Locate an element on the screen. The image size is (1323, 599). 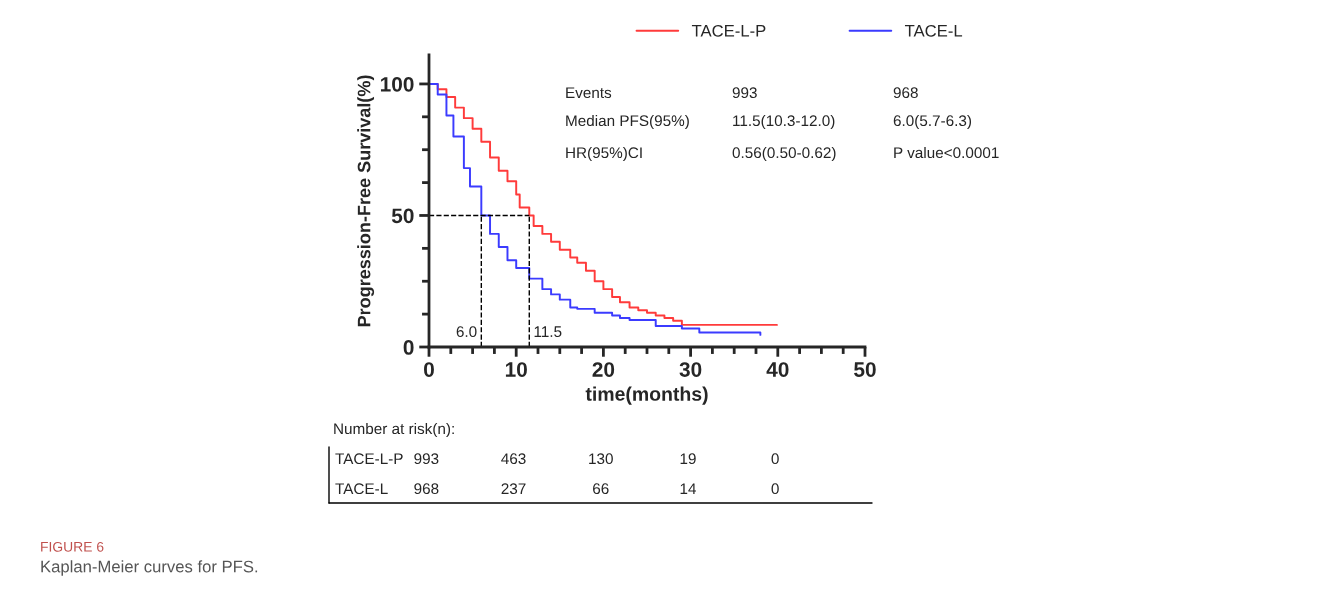
text: 66 is located at coordinates (601, 489).